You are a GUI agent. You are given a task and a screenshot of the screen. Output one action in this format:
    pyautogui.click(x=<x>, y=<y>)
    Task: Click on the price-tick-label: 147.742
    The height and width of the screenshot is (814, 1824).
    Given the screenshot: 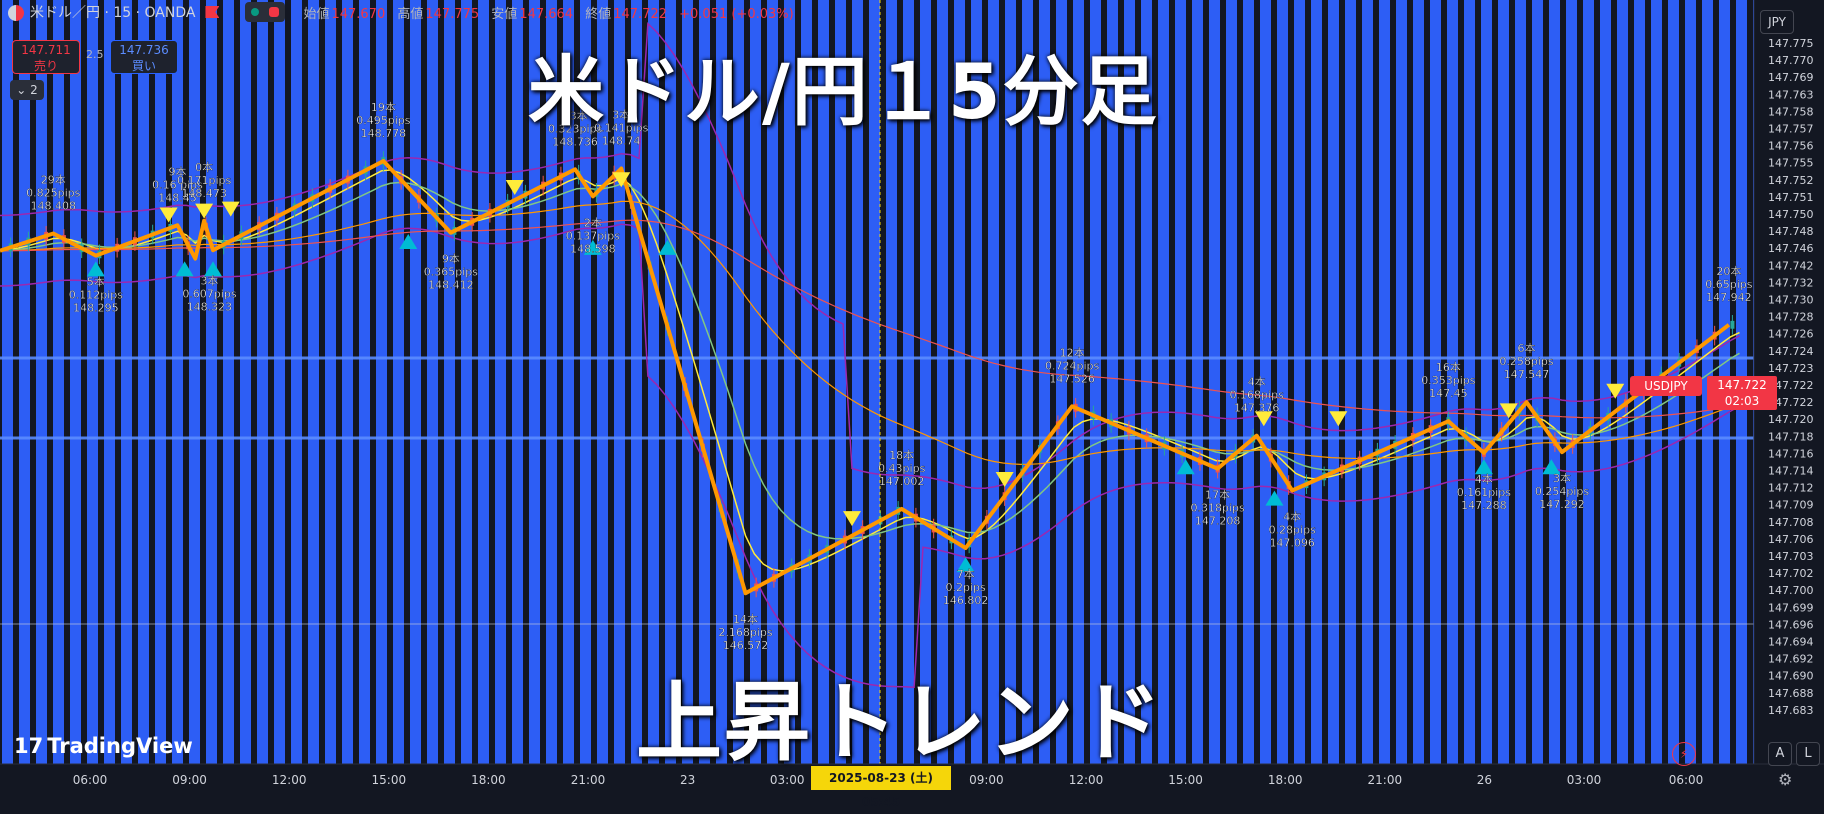 What is the action you would take?
    pyautogui.click(x=1791, y=265)
    